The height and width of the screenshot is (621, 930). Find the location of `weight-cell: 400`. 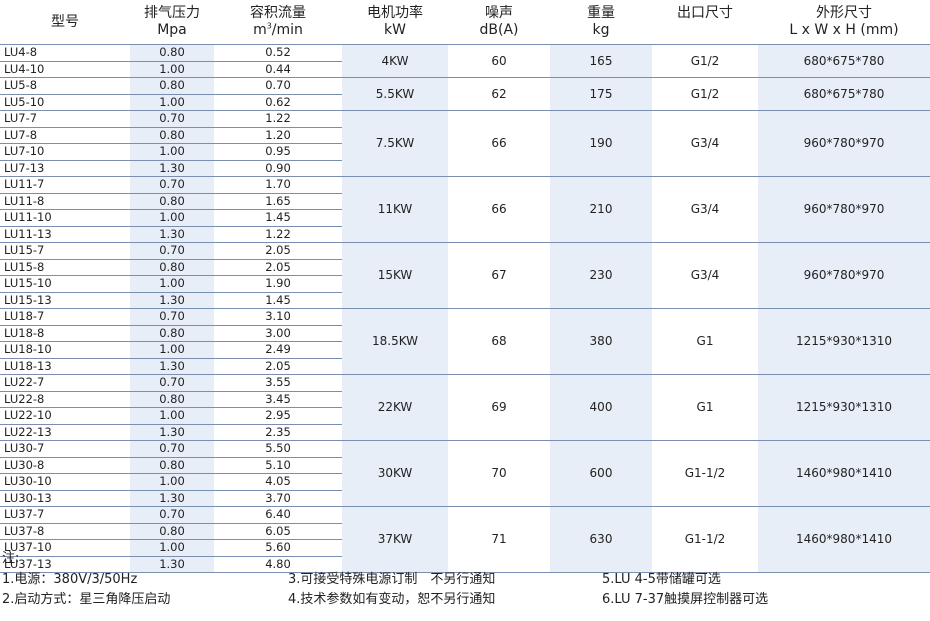

weight-cell: 400 is located at coordinates (601, 407).